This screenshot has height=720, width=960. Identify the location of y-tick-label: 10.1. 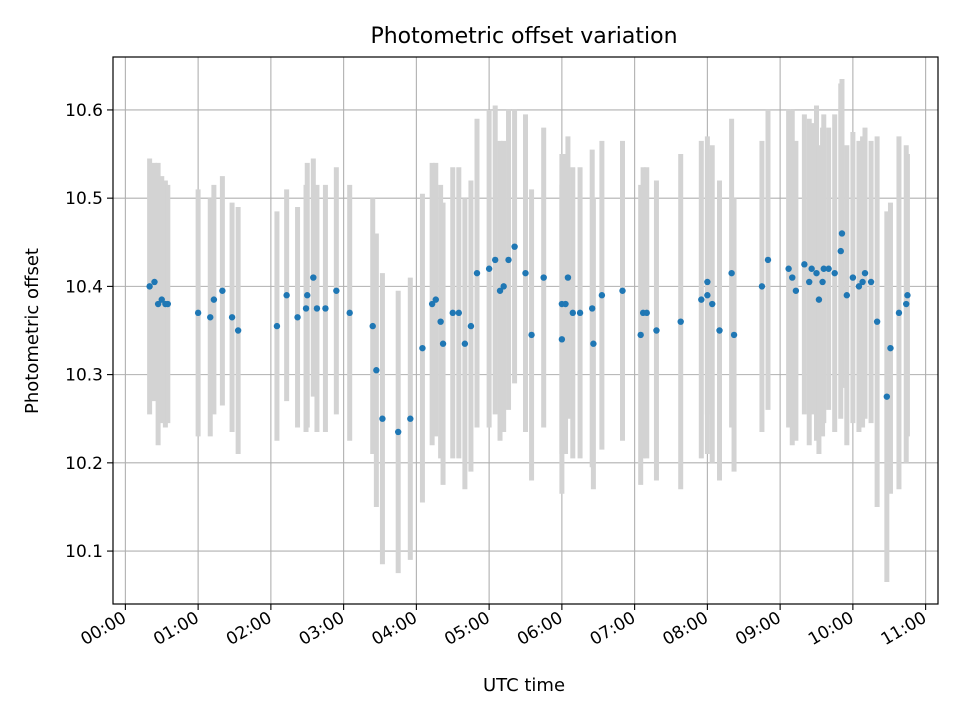
(84, 552).